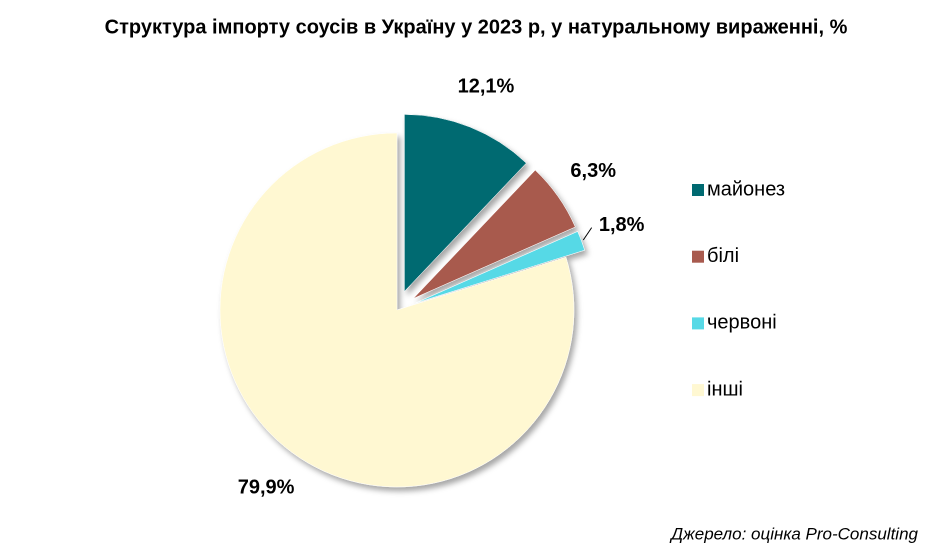 This screenshot has height=556, width=952. What do you see at coordinates (266, 487) in the screenshot?
I see `value-label: 79,9%` at bounding box center [266, 487].